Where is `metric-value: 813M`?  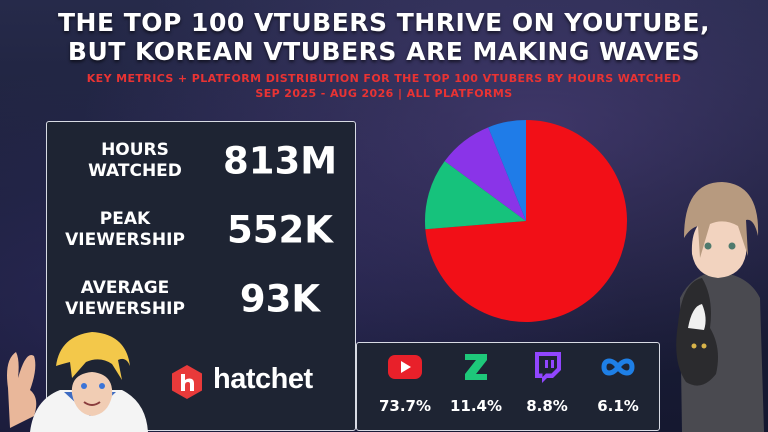
metric-value: 813M is located at coordinates (280, 161).